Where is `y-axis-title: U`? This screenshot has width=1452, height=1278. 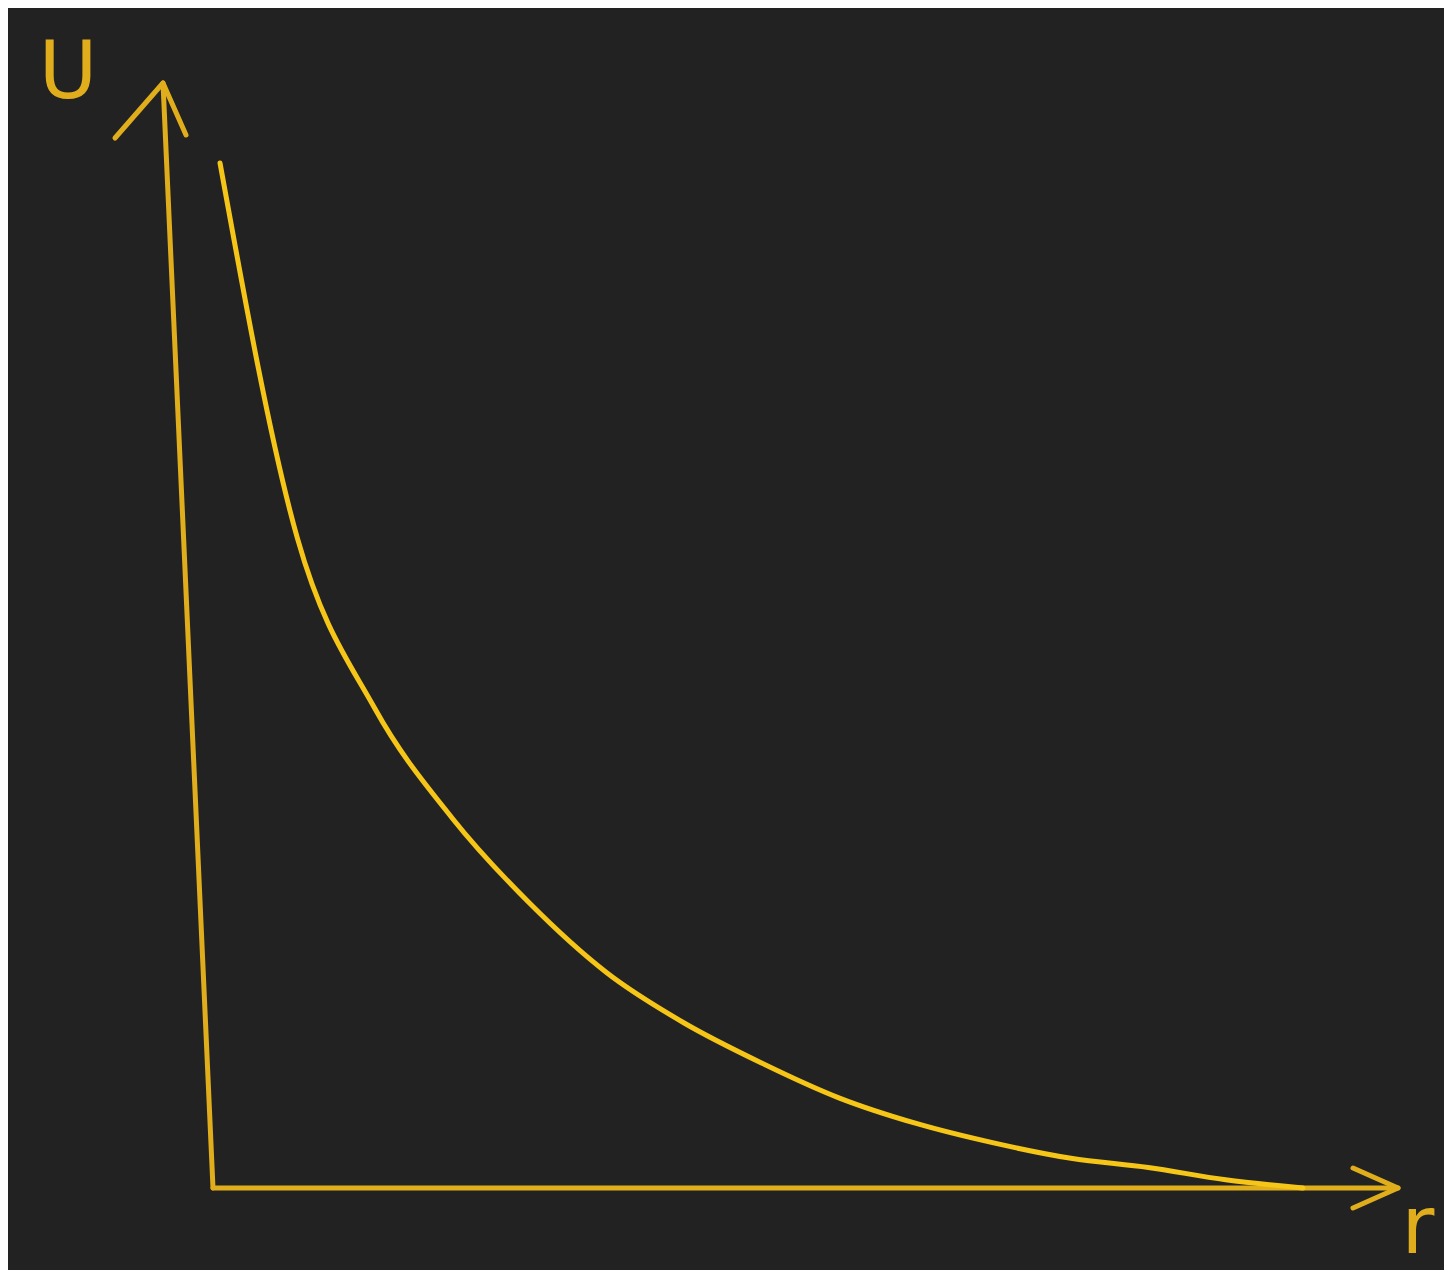
y-axis-title: U is located at coordinates (68, 70).